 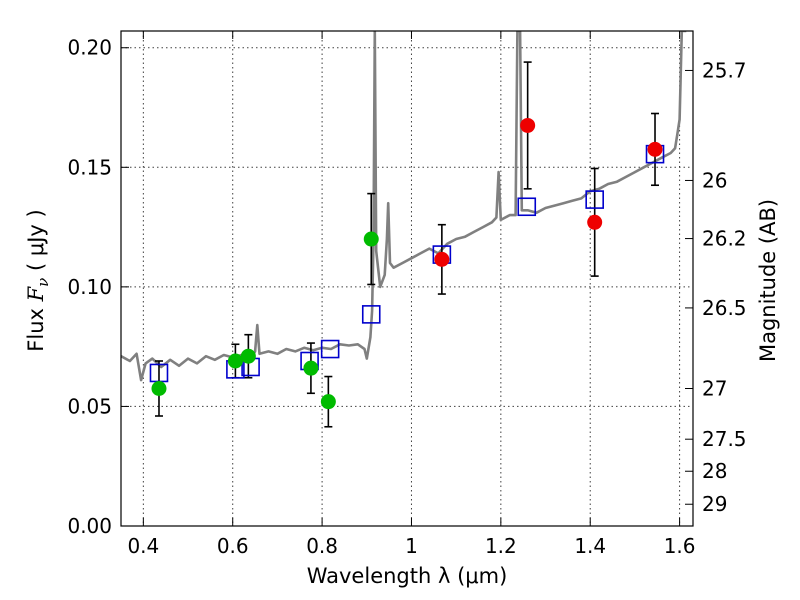 What do you see at coordinates (407, 576) in the screenshot?
I see `x-axis-title: Wavelength λ (μm)` at bounding box center [407, 576].